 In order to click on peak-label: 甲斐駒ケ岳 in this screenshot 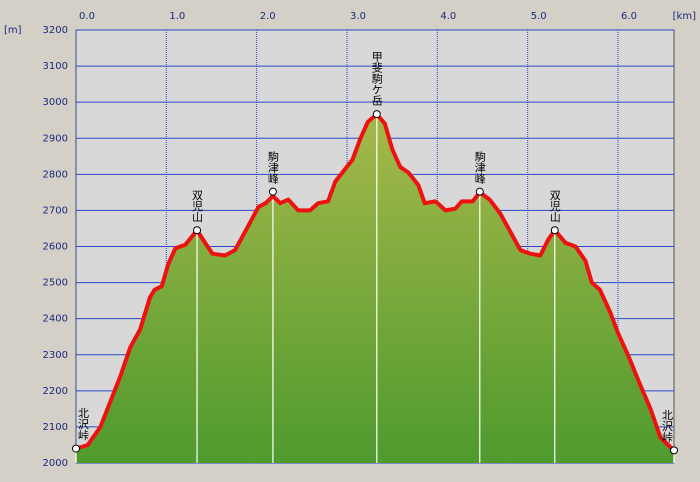, I will do `click(376, 78)`.